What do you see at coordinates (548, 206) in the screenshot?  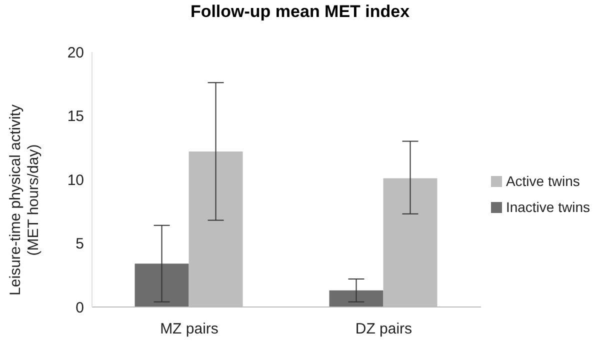 I see `legend-label: Inactive twins` at bounding box center [548, 206].